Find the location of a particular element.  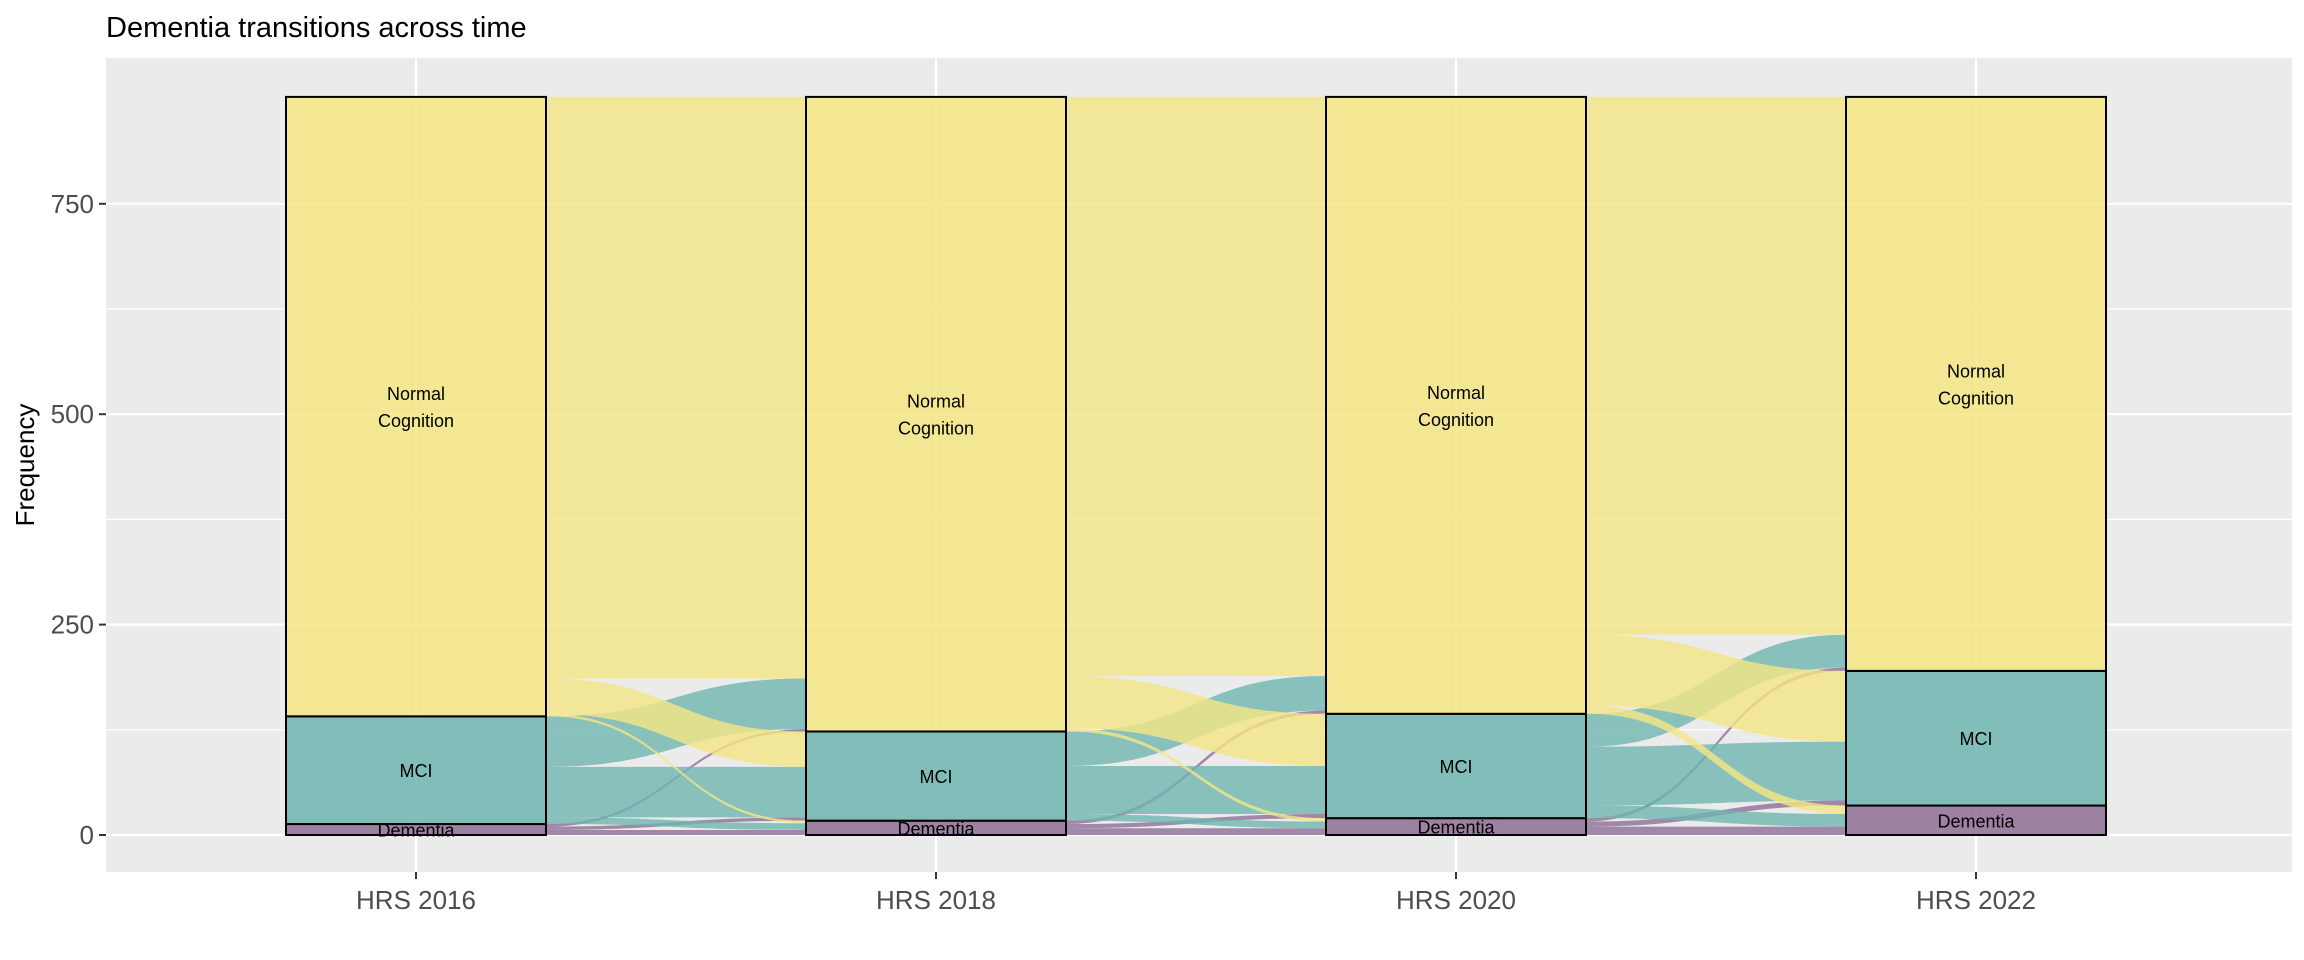

flow-normal-cognition-to-normal-cognition-hrs-2018-to-hrs-2020 is located at coordinates (1196, 386).